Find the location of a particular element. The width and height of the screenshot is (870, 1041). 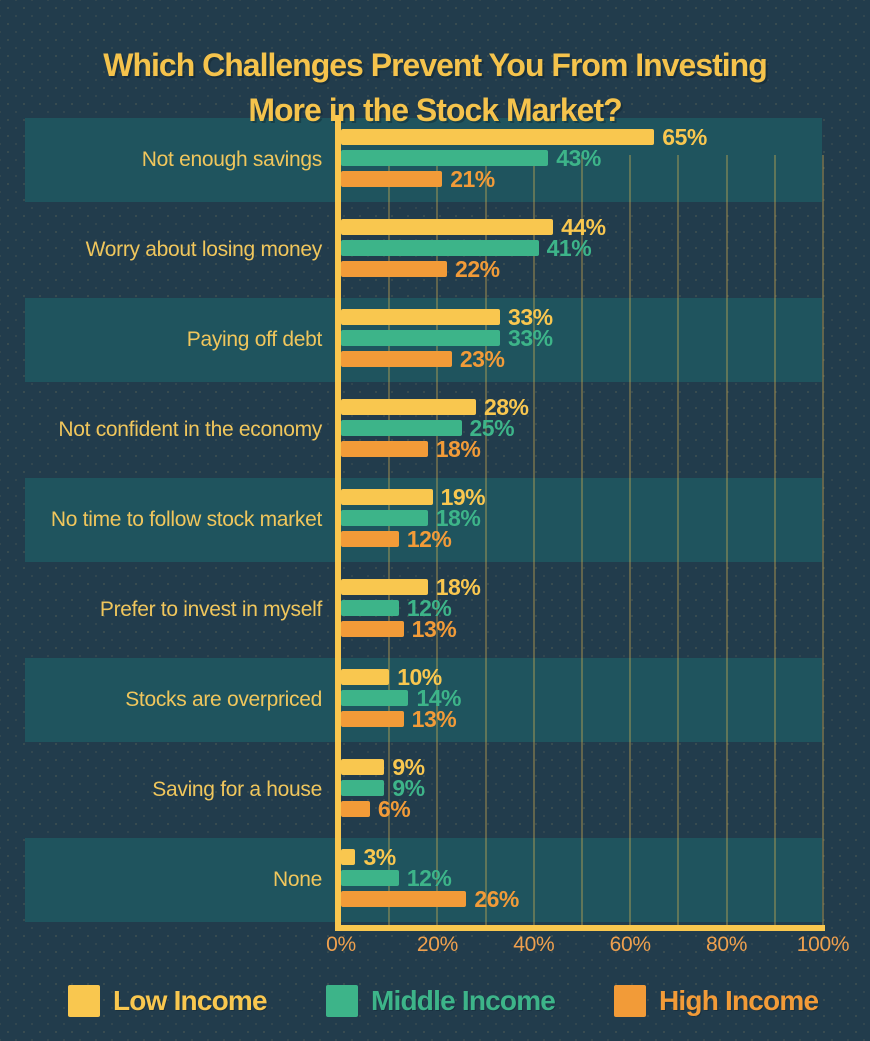

row-band is located at coordinates (423, 880).